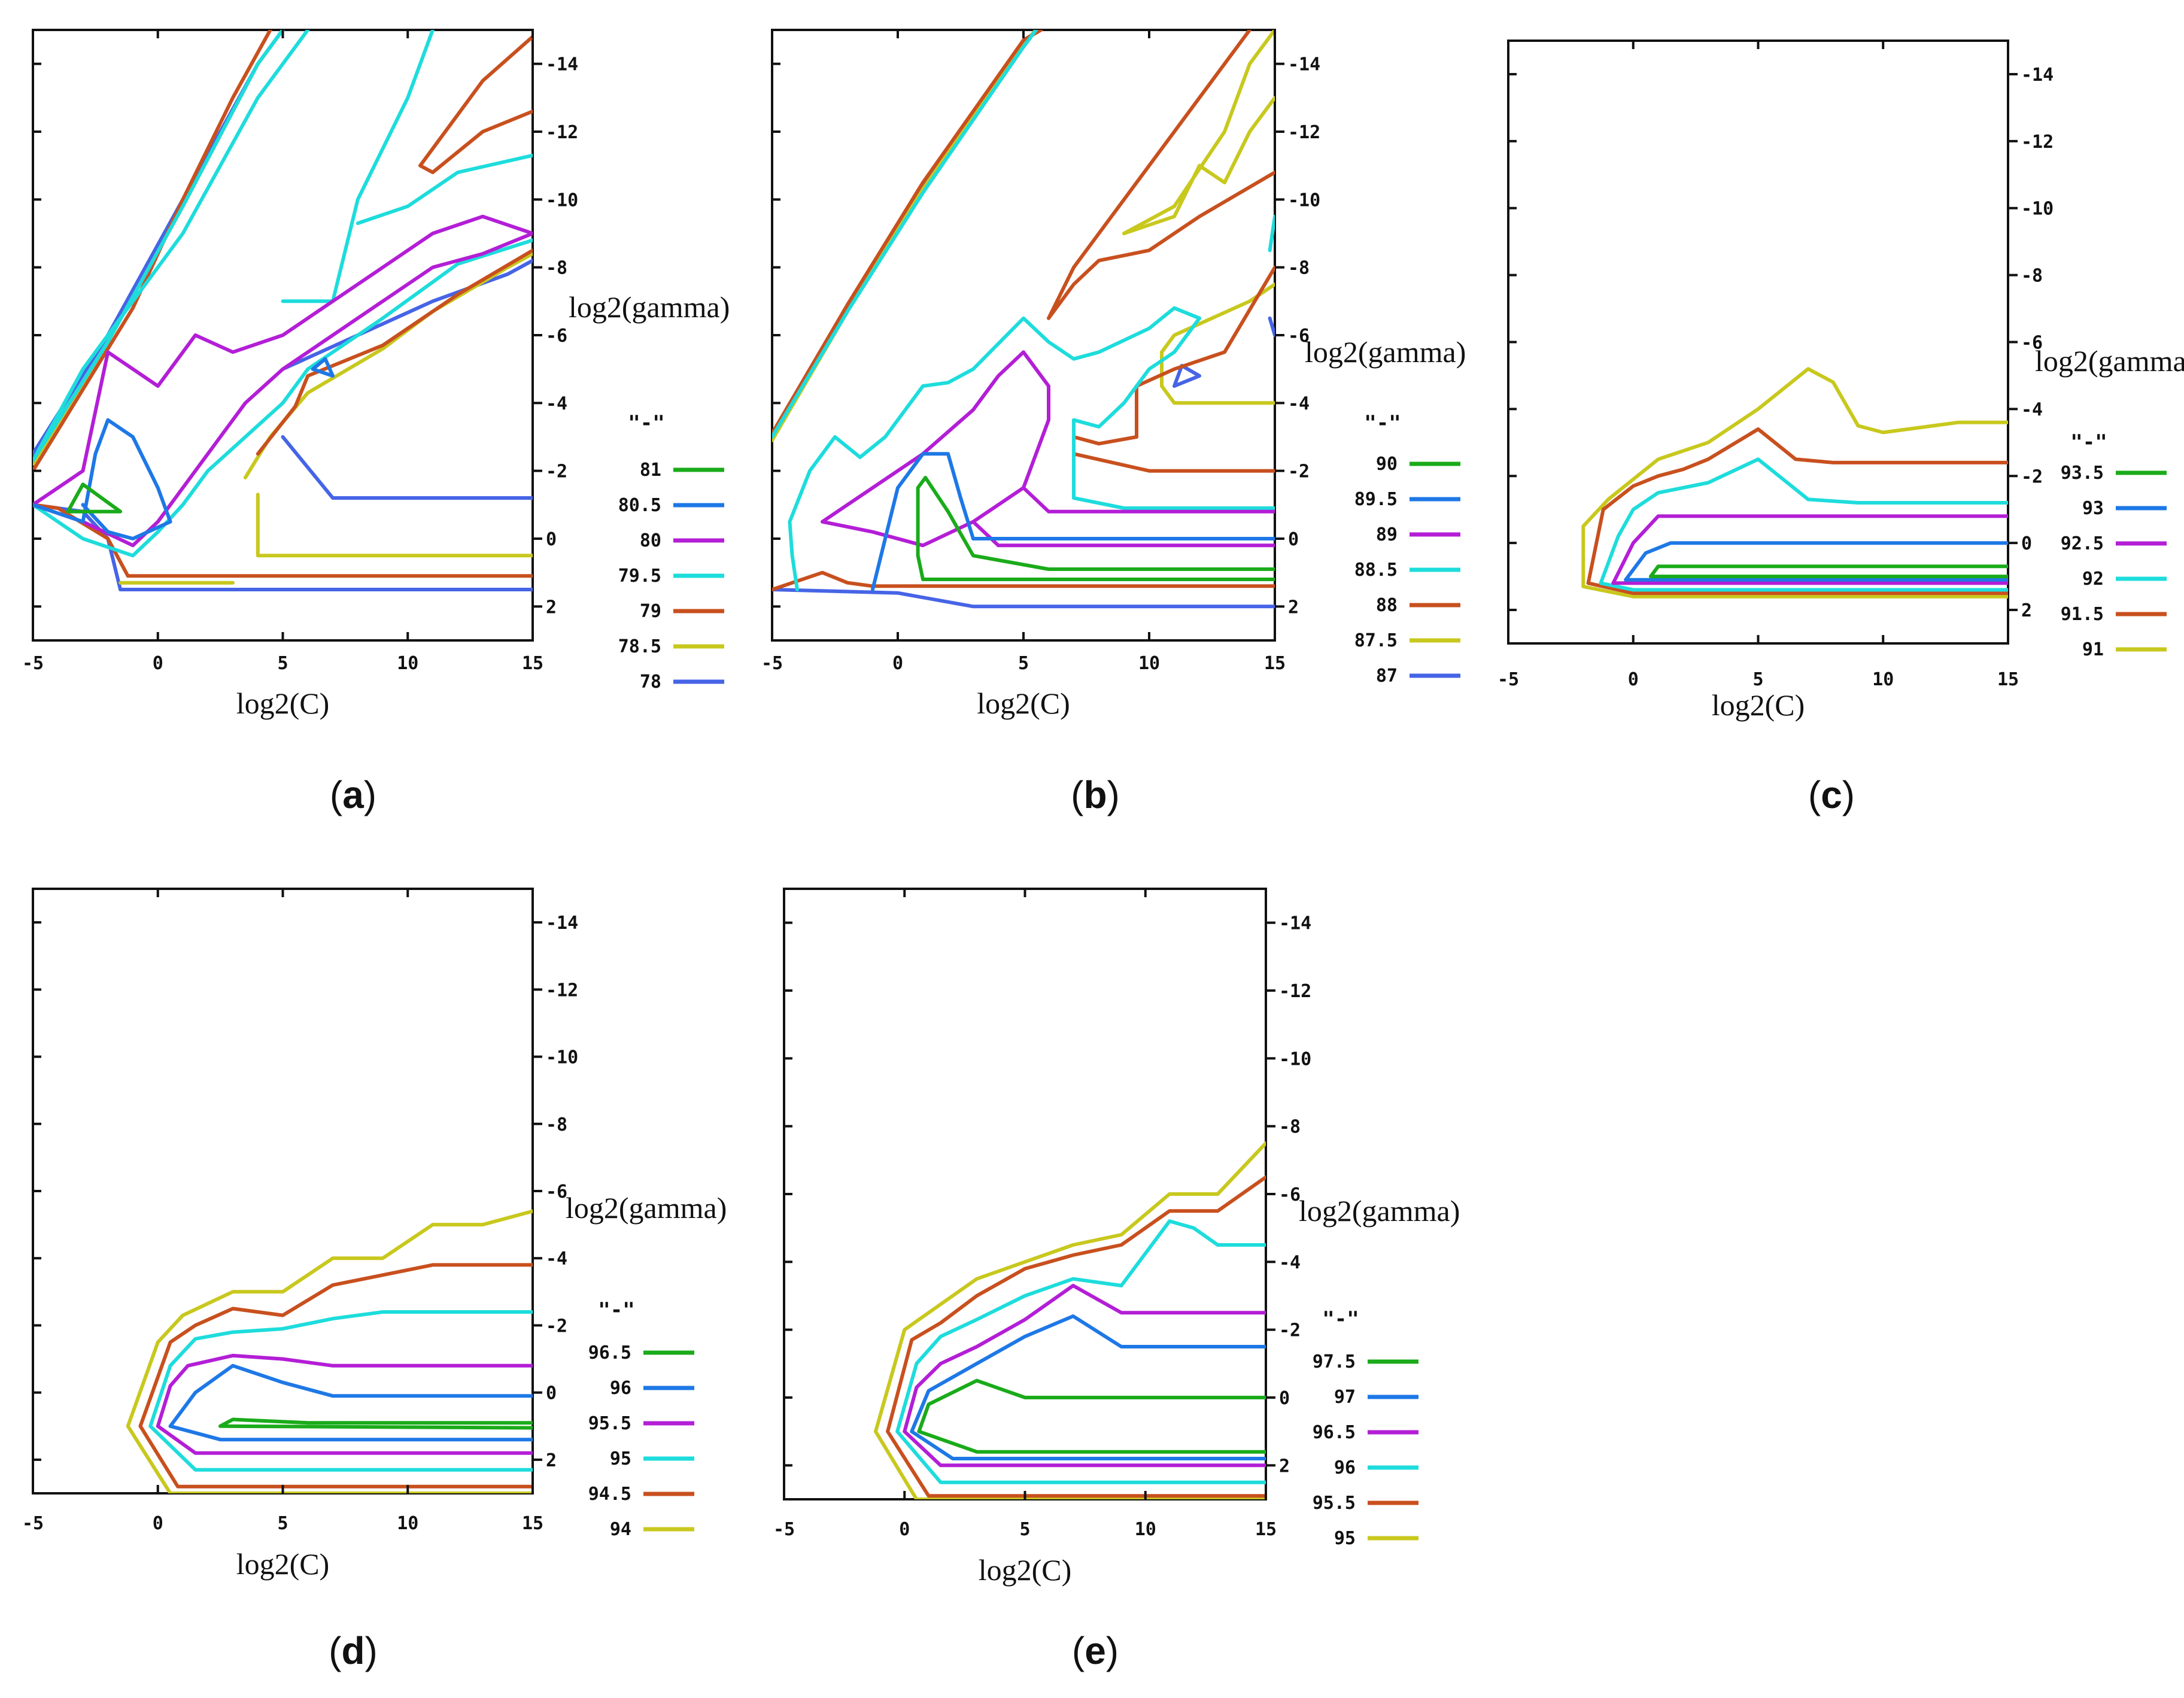  I want to click on y-tick-label: -12, so click(562, 991).